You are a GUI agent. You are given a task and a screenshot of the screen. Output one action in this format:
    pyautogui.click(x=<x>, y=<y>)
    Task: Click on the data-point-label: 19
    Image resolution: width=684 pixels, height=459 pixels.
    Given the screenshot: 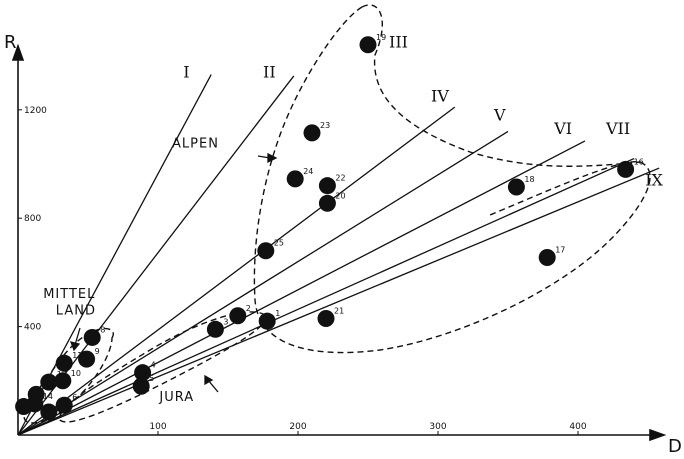 What is the action you would take?
    pyautogui.click(x=381, y=37)
    